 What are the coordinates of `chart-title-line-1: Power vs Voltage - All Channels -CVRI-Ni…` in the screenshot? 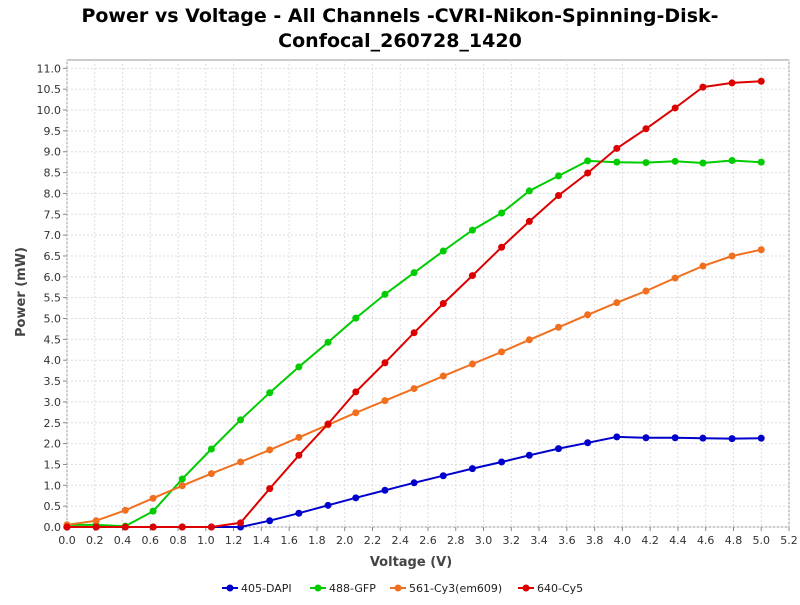 It's located at (399, 16).